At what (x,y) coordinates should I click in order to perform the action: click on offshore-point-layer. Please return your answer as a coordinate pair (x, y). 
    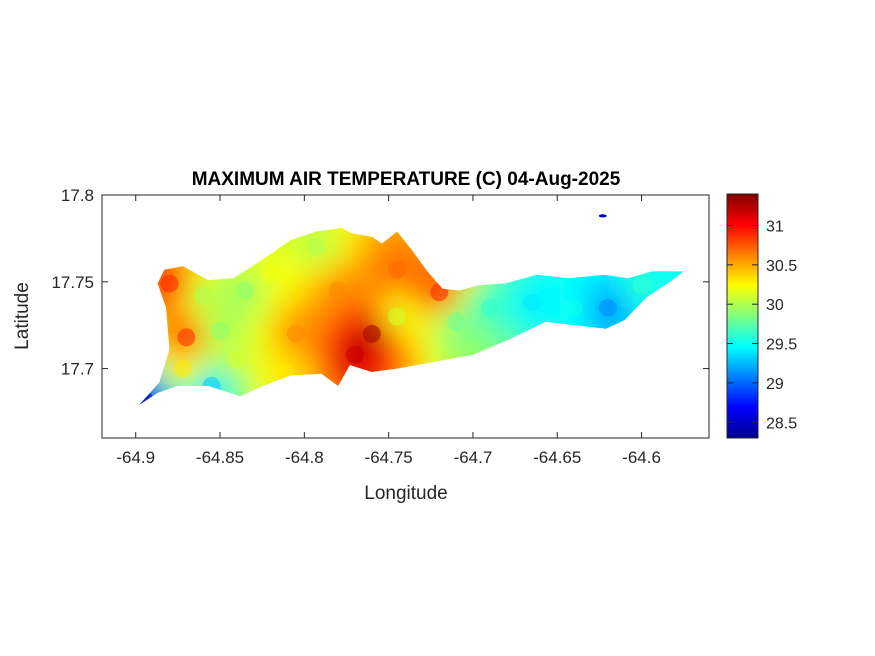
    Looking at the image, I should click on (602, 216).